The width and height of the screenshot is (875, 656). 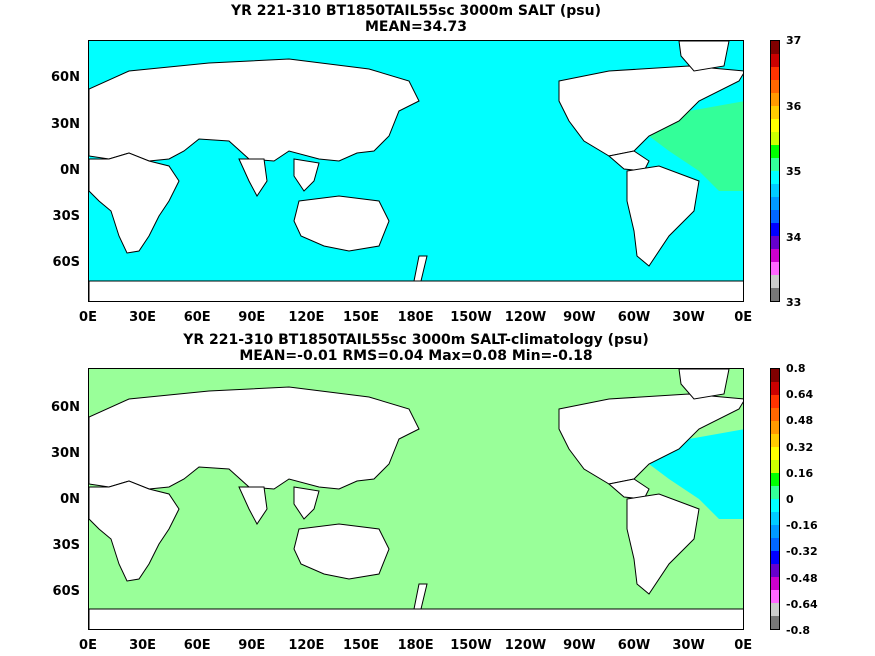 I want to click on land-seasia, so click(x=306, y=175).